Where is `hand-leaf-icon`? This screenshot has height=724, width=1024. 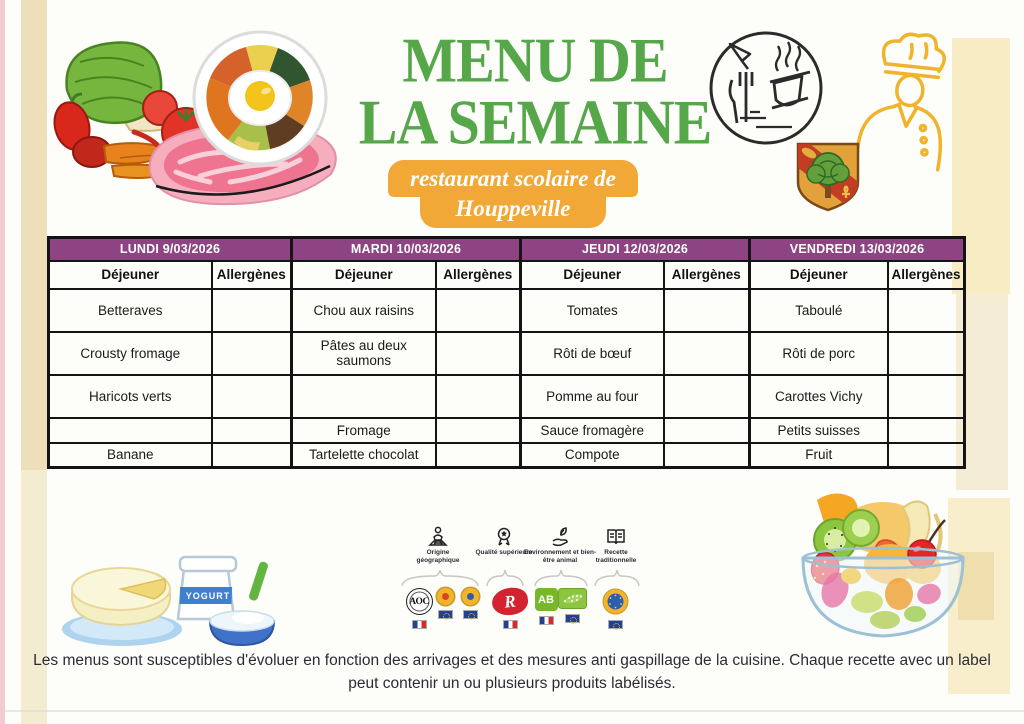 hand-leaf-icon is located at coordinates (560, 537).